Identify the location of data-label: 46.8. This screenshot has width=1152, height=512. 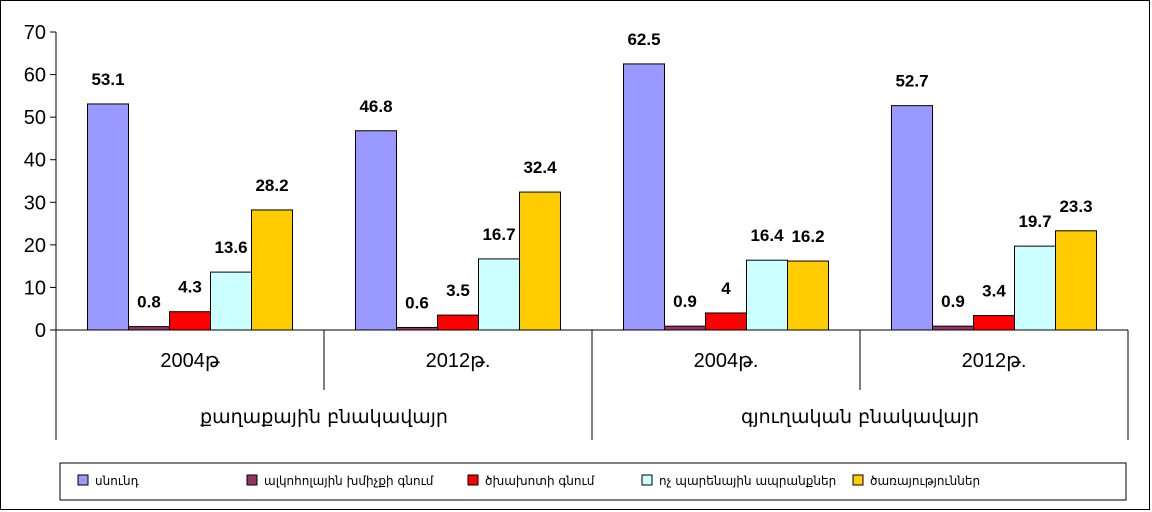
(375, 106).